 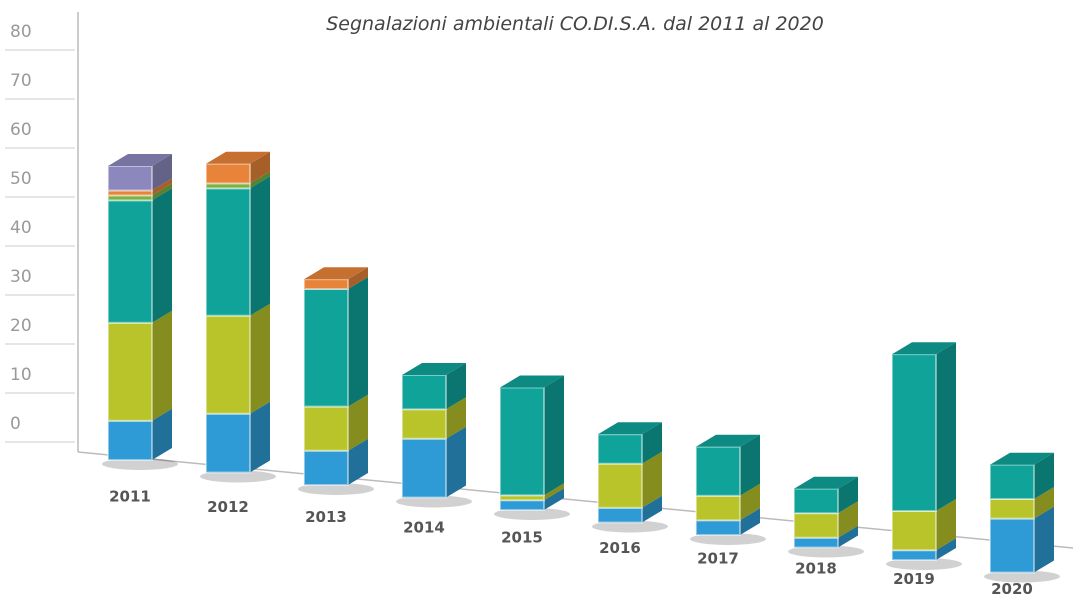 What do you see at coordinates (21, 277) in the screenshot?
I see `y-tick-label: 30` at bounding box center [21, 277].